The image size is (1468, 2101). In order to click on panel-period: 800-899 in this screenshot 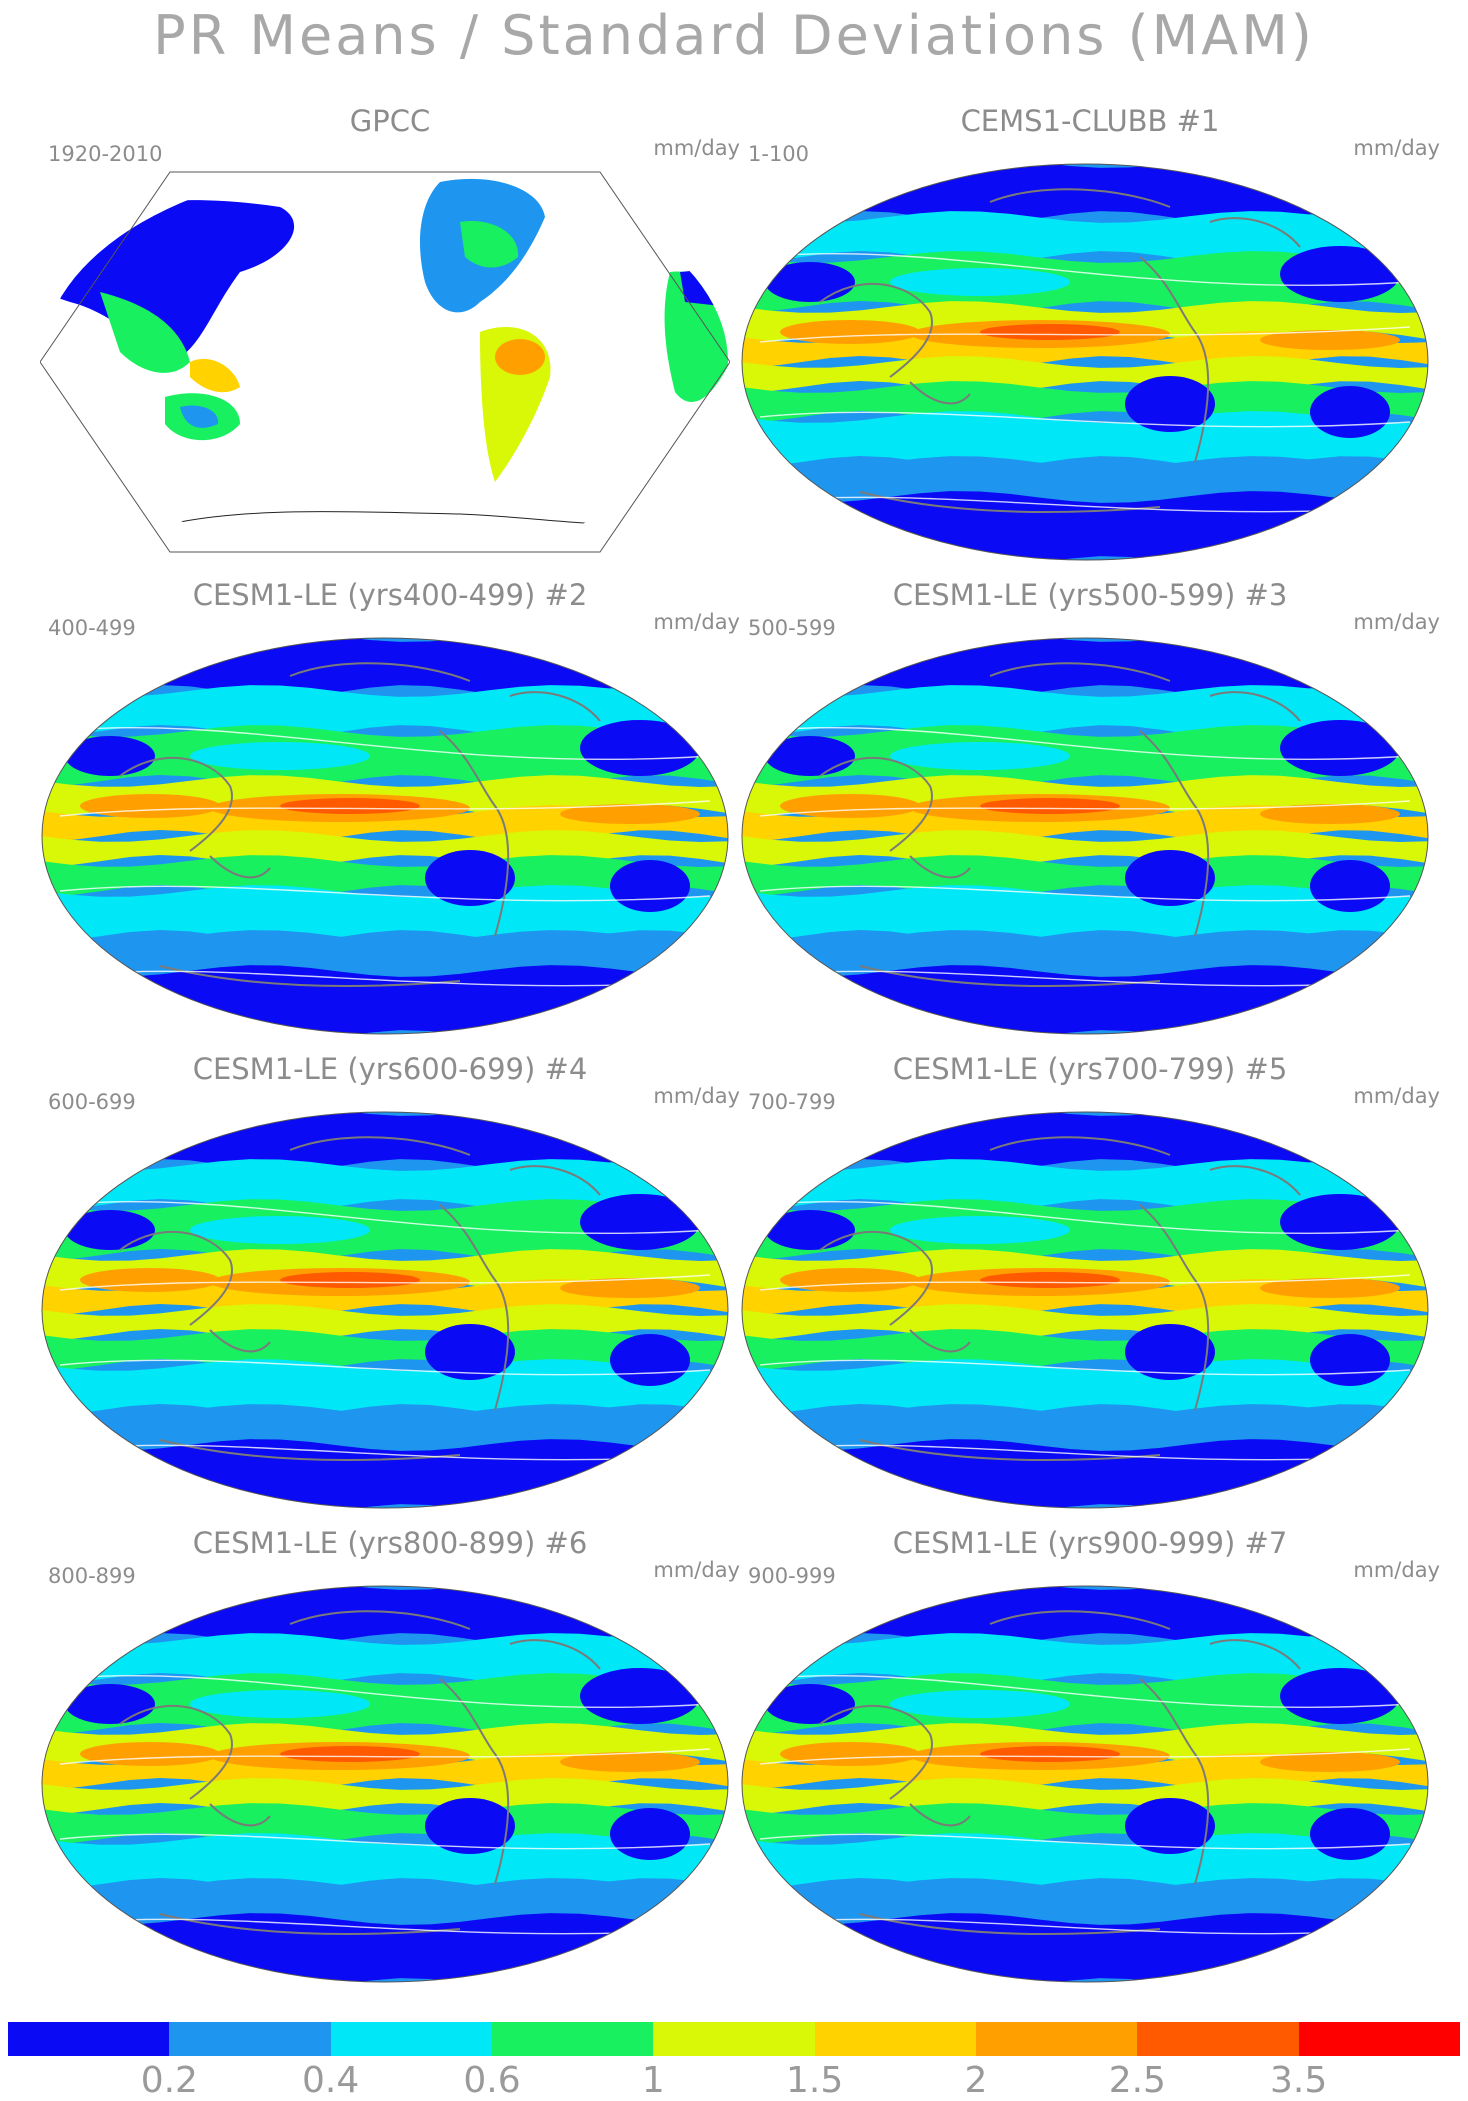, I will do `click(92, 1576)`.